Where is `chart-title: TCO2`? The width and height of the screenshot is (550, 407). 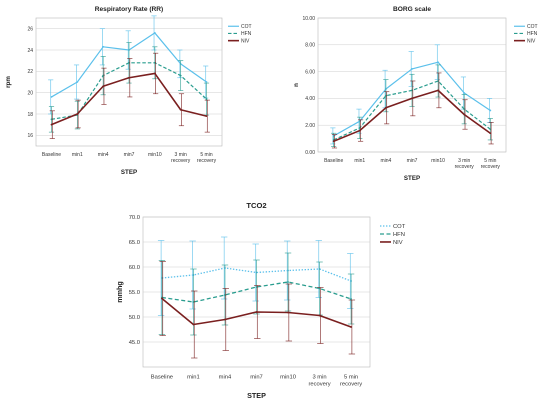 chart-title: TCO2 is located at coordinates (256, 205).